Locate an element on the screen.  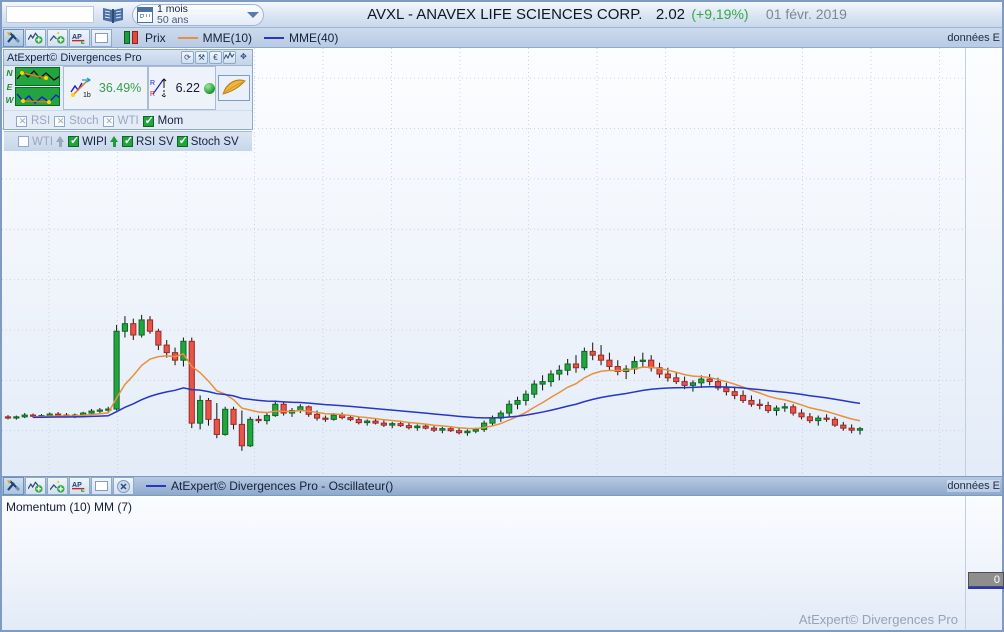
mini-chart-bullish-divergence is located at coordinates (37, 96).